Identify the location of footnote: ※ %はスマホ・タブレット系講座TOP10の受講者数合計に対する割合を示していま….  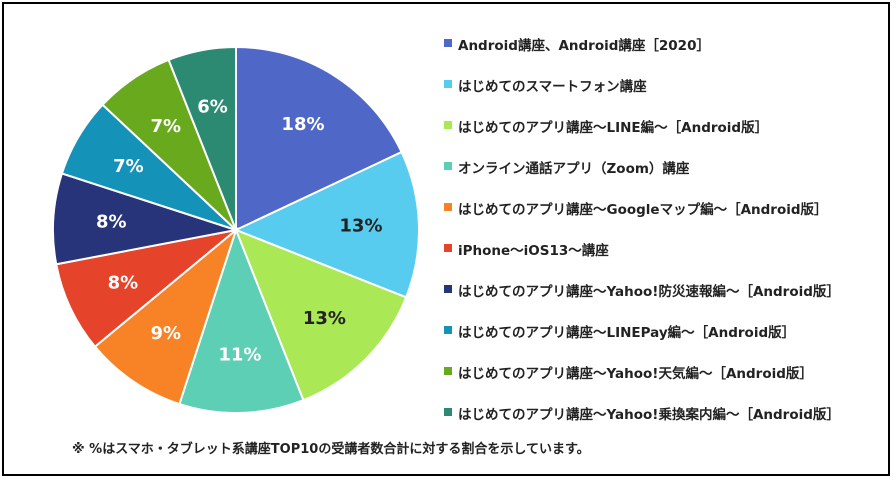
(331, 449).